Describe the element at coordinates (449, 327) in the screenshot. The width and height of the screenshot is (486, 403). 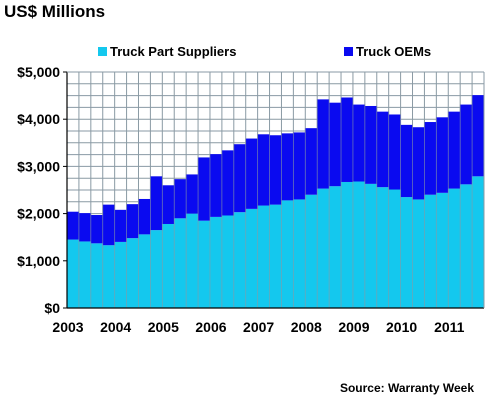
I see `x-tick-label: 2011` at that location.